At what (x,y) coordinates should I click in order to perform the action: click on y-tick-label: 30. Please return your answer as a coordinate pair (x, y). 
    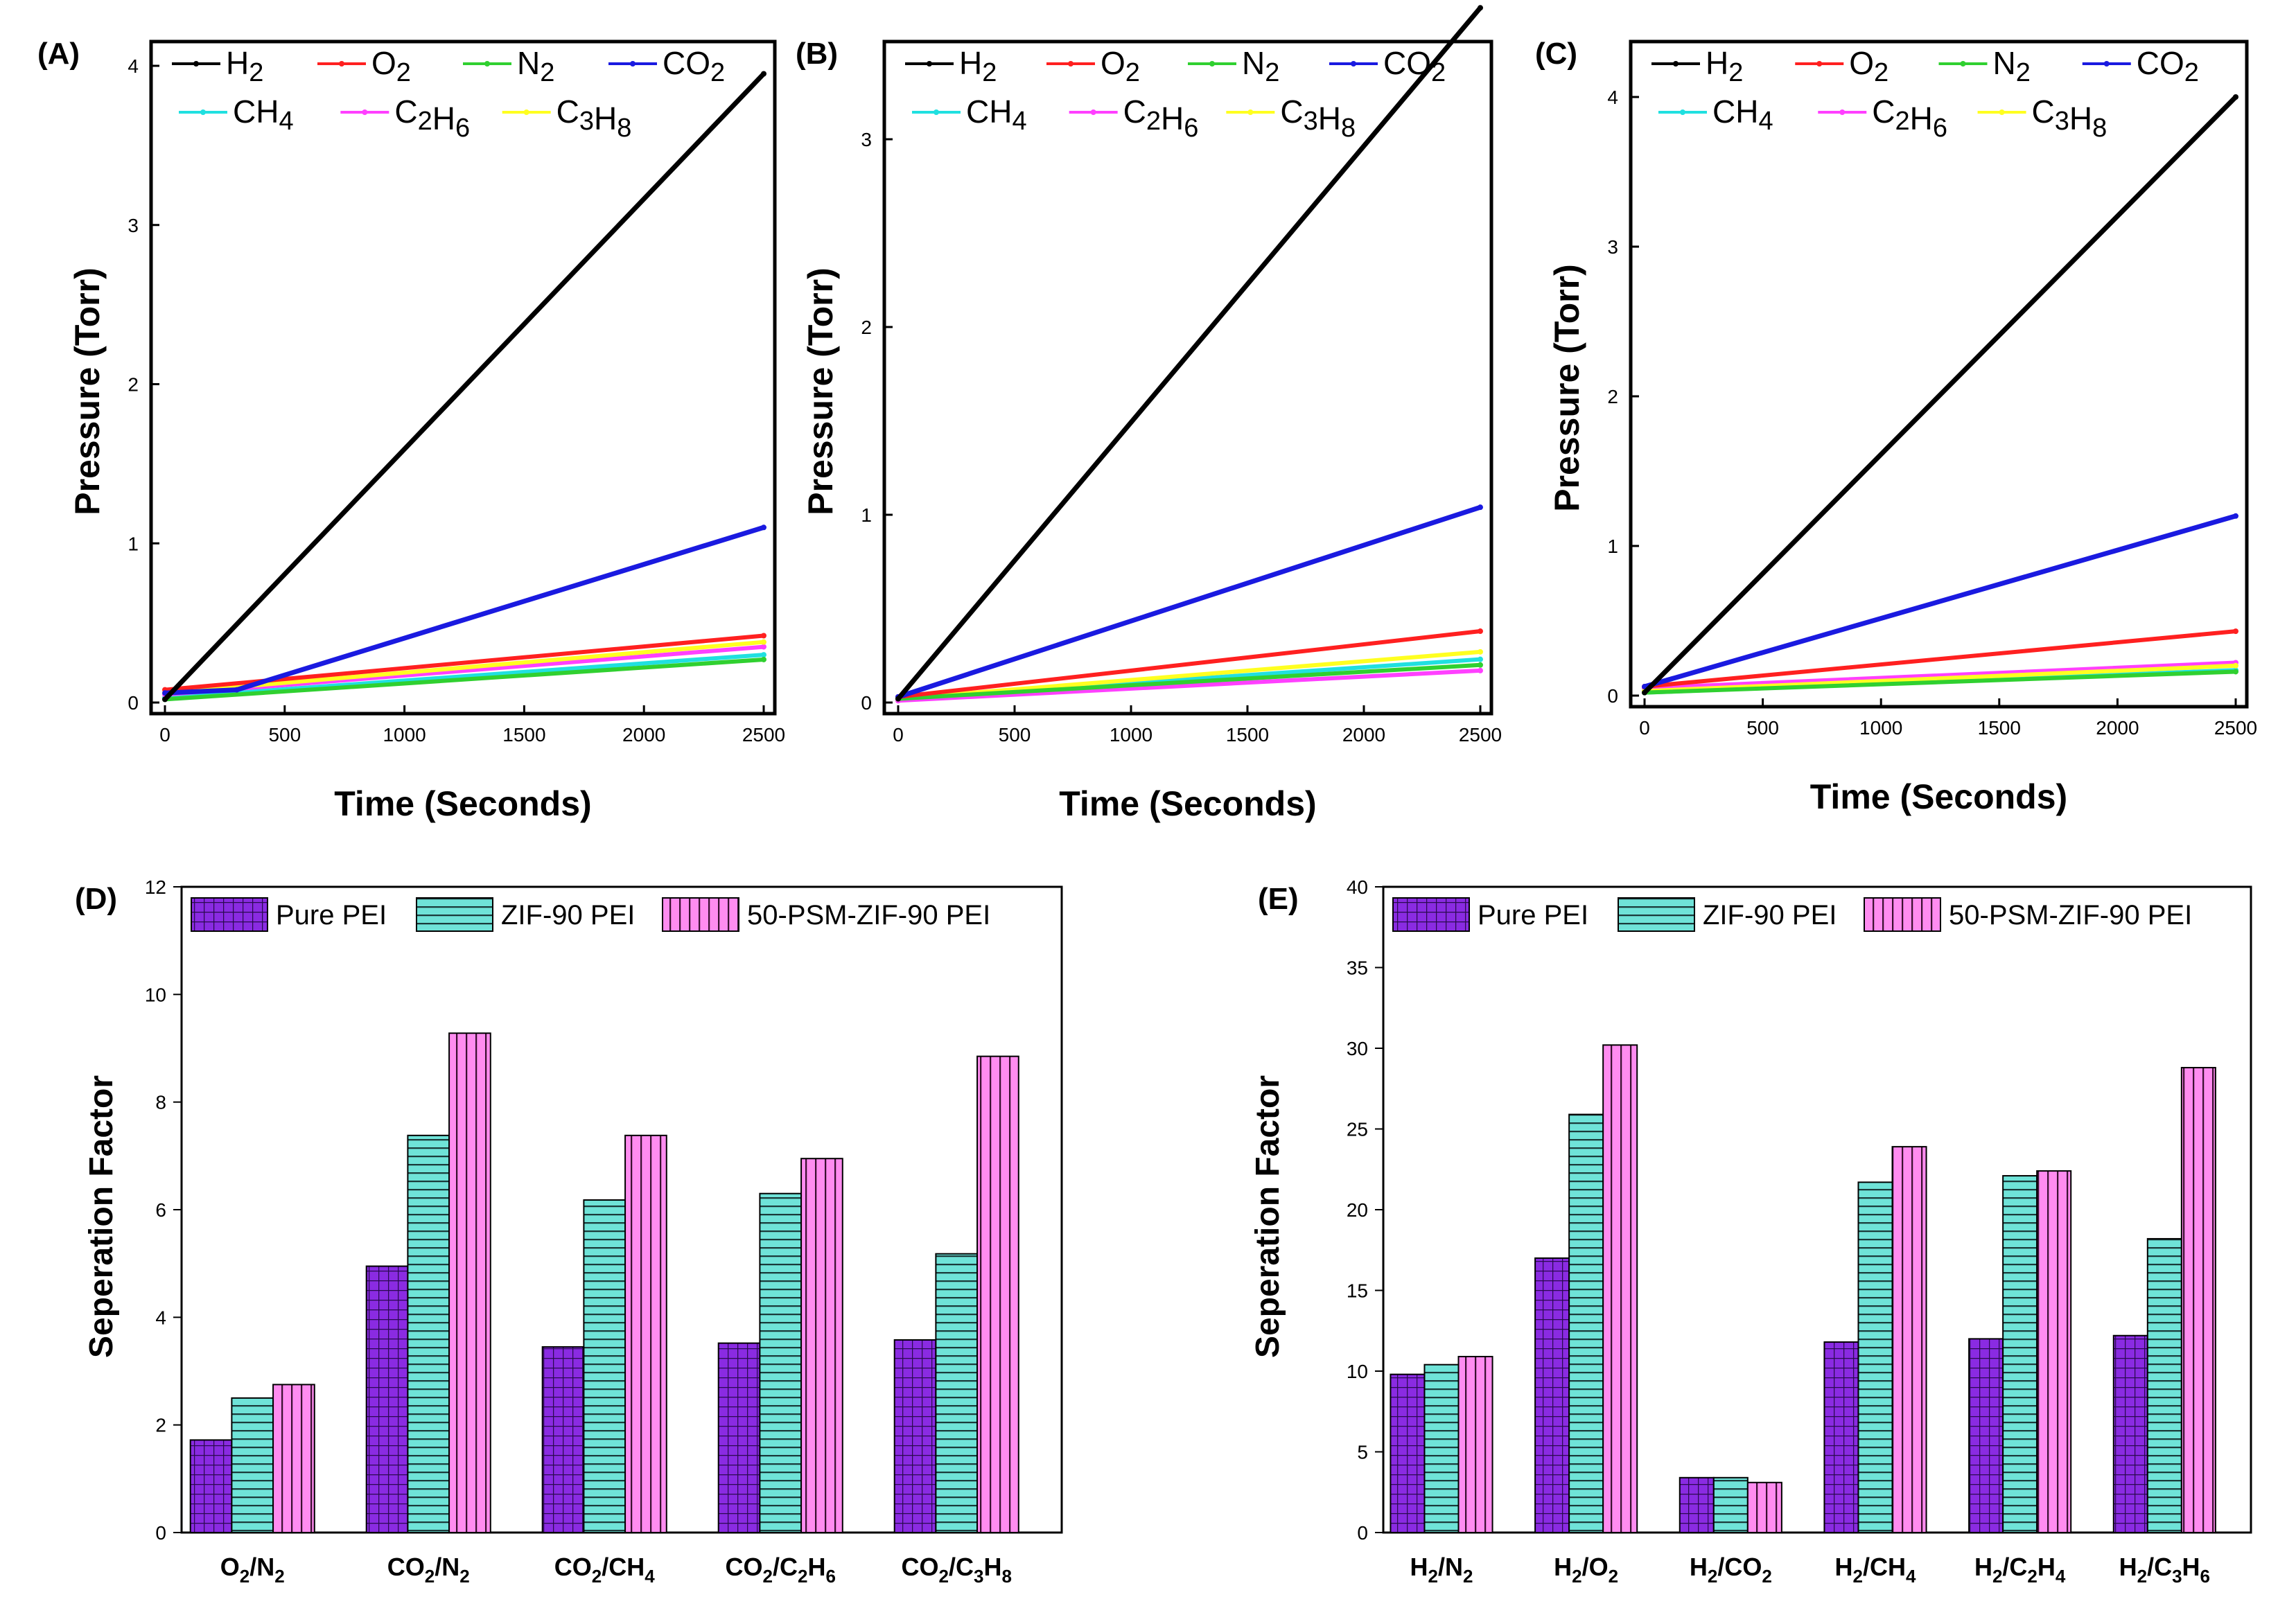
    Looking at the image, I should click on (1357, 1048).